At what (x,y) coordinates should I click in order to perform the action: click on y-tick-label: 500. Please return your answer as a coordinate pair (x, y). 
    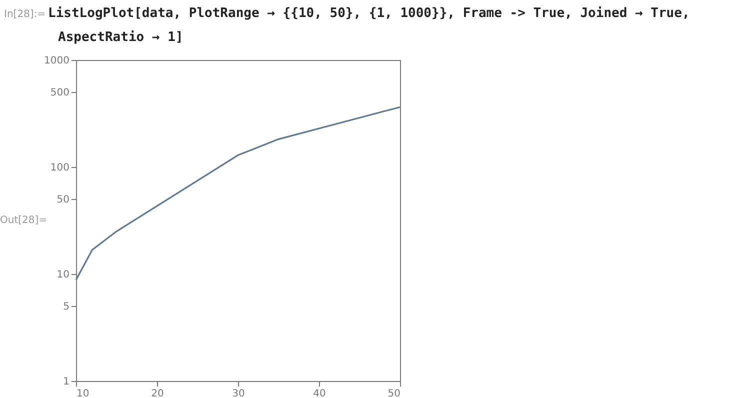
    Looking at the image, I should click on (60, 93).